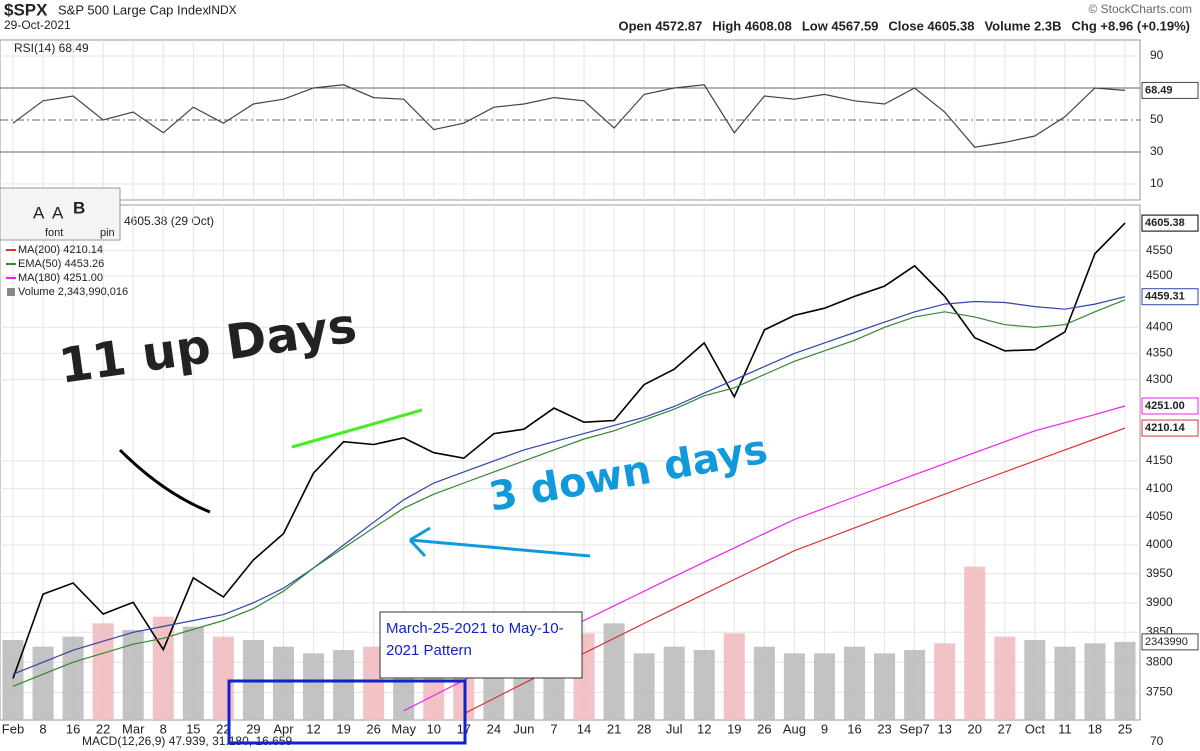  I want to click on x-tick-label: 23, so click(884, 728).